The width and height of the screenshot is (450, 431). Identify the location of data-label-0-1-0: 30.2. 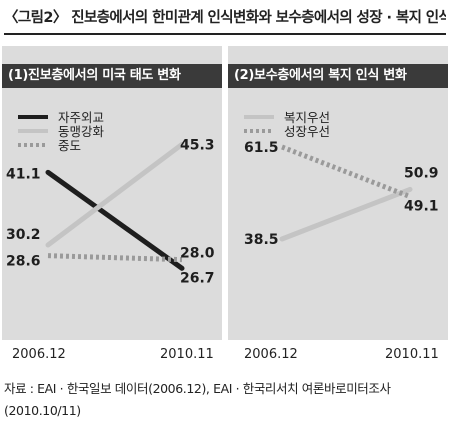
(23, 235).